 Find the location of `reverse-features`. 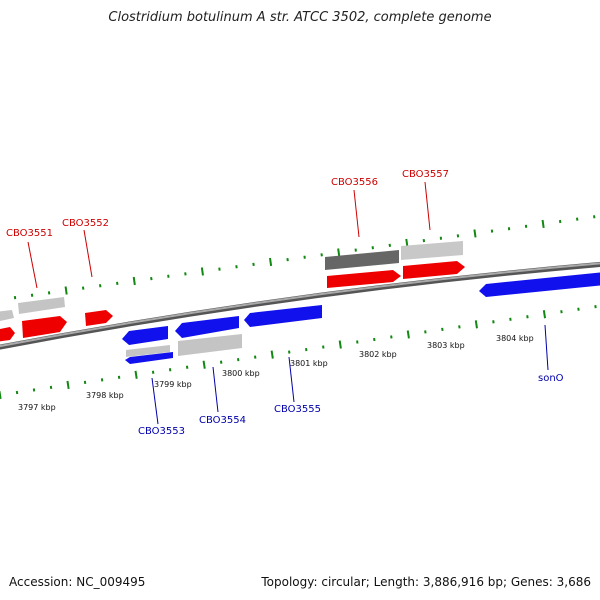

reverse-features is located at coordinates (361, 318).